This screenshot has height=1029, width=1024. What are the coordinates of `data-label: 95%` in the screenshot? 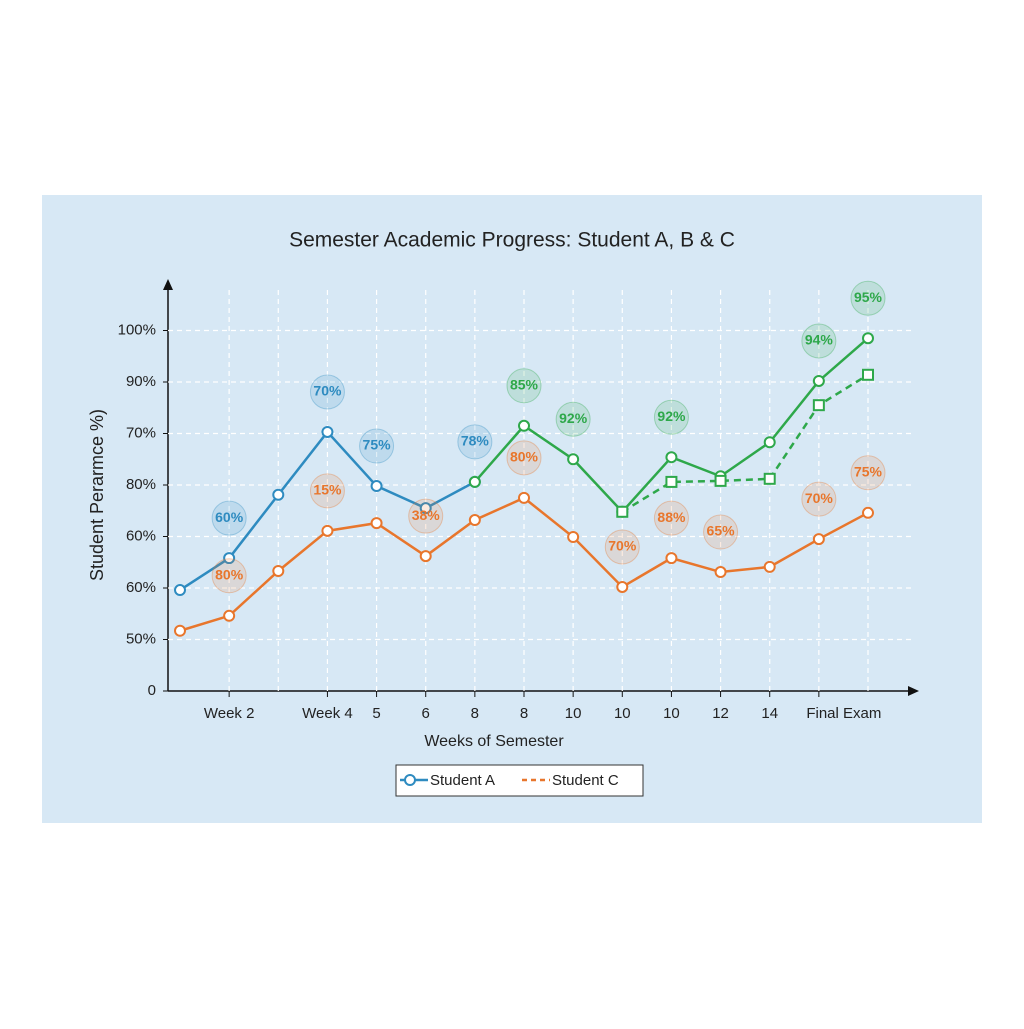 It's located at (868, 297).